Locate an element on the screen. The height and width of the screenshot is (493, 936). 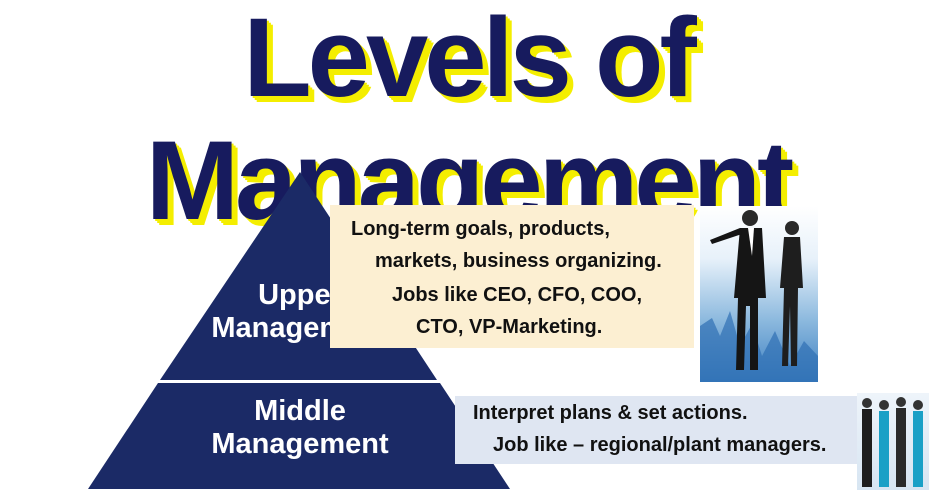
pyramid-middle-tier is located at coordinates (299, 436).